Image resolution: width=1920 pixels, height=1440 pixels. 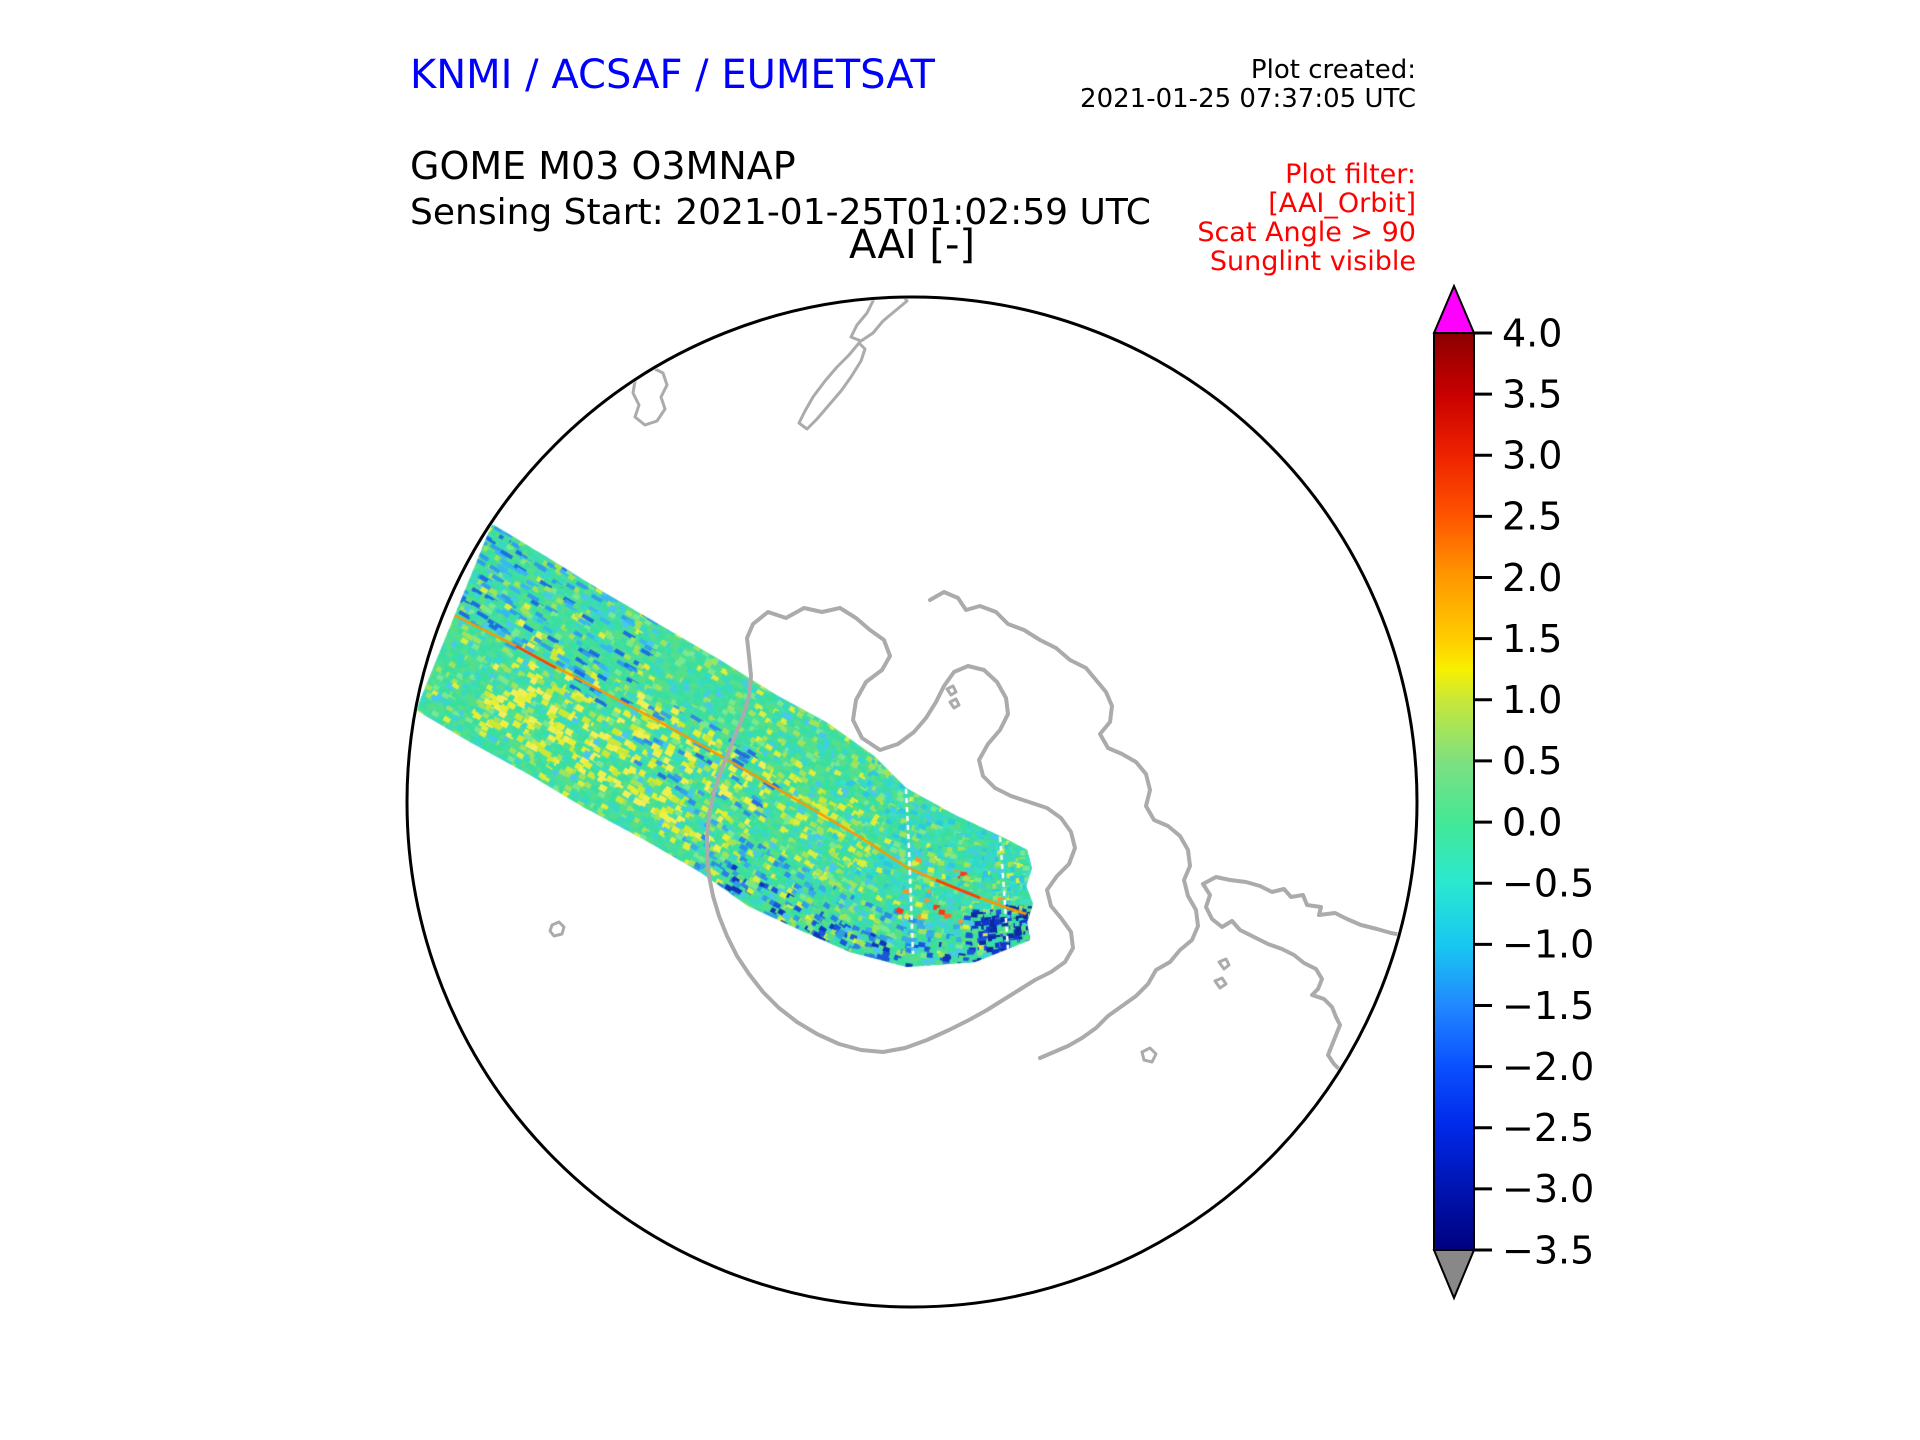 I want to click on coastline-south-america-north-coast, so click(x=1308, y=907).